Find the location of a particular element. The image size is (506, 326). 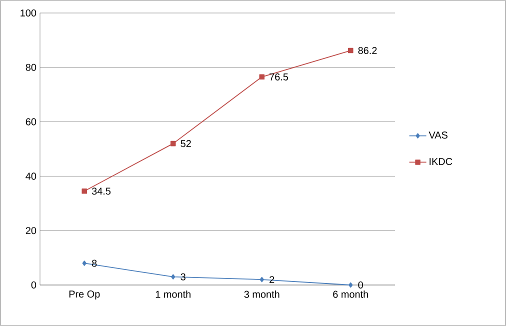

data-label: 0 is located at coordinates (360, 285).